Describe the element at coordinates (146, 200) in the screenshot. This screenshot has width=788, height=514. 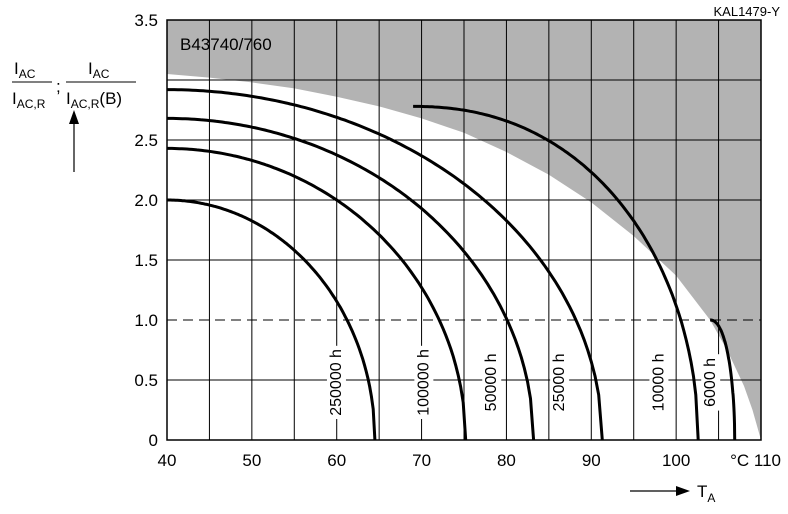
I see `y-tick-label: 2.0` at that location.